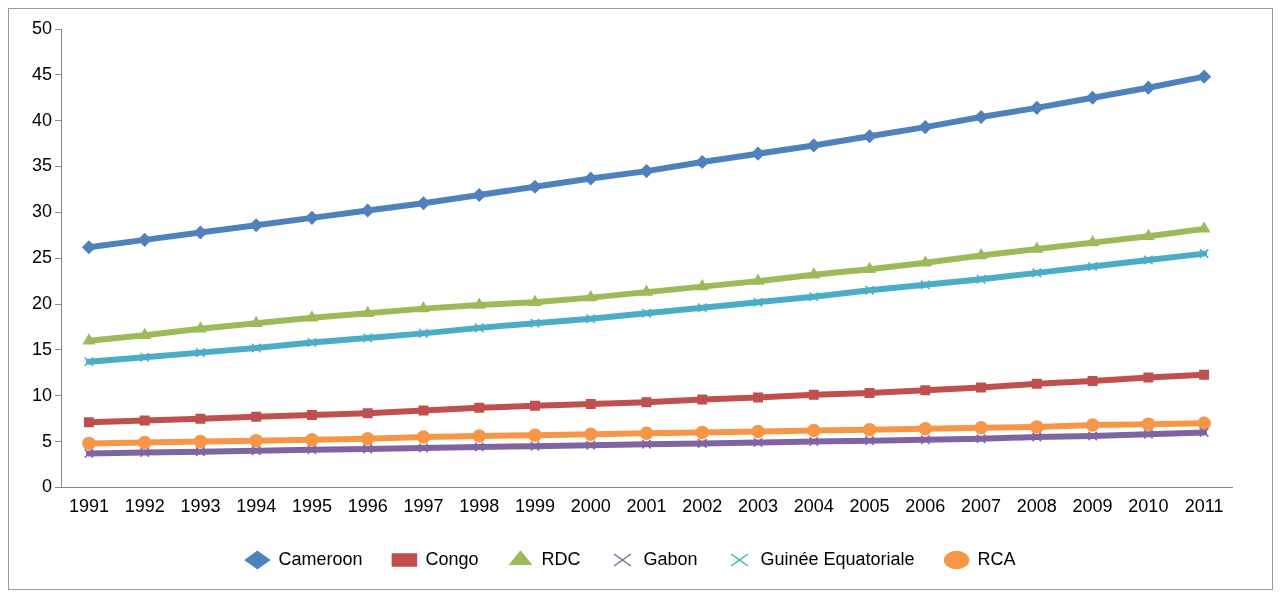 Image resolution: width=1281 pixels, height=598 pixels. Describe the element at coordinates (1036, 506) in the screenshot. I see `x-tick-label: 2008` at that location.